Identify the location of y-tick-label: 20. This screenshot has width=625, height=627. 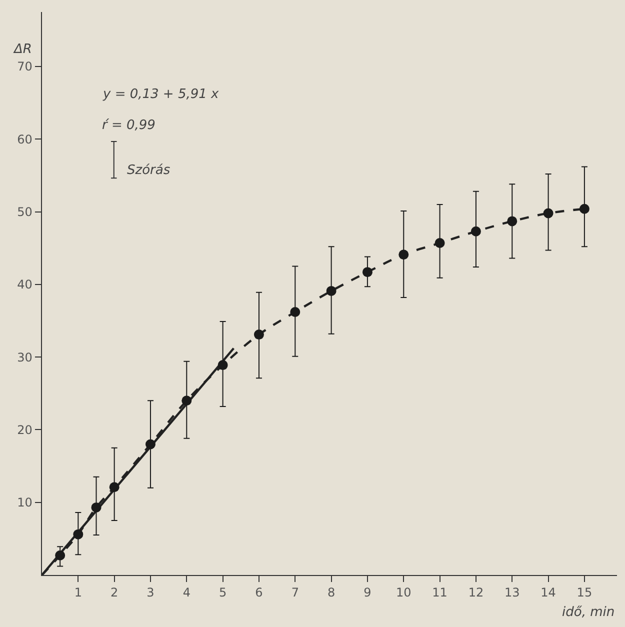
(24, 429).